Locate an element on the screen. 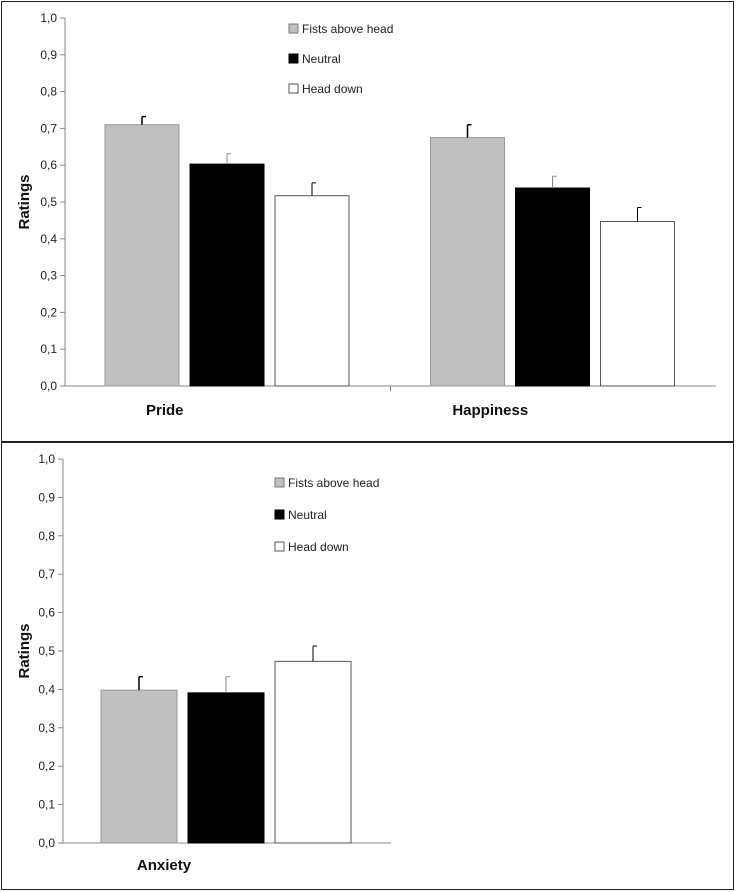  bar-anxiety-neutral is located at coordinates (226, 768).